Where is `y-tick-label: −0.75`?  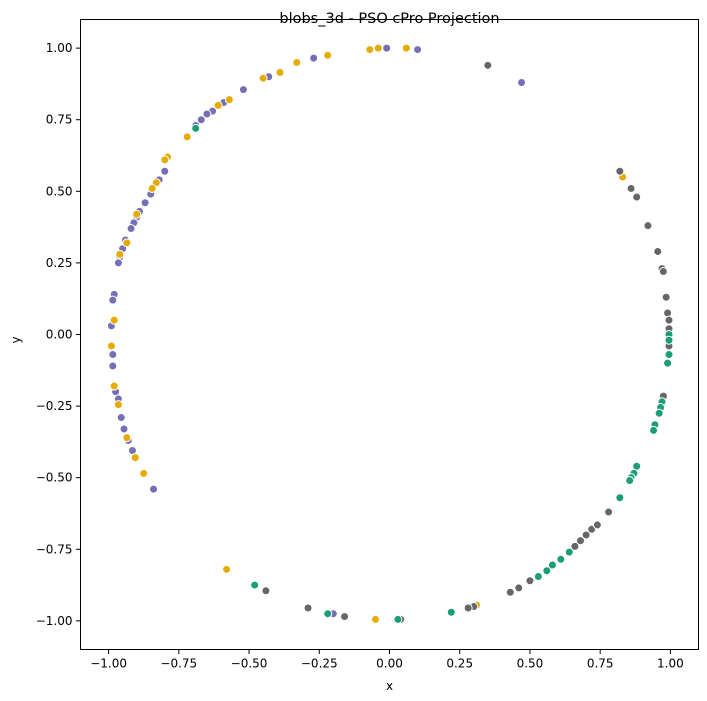 y-tick-label: −0.75 is located at coordinates (54, 549).